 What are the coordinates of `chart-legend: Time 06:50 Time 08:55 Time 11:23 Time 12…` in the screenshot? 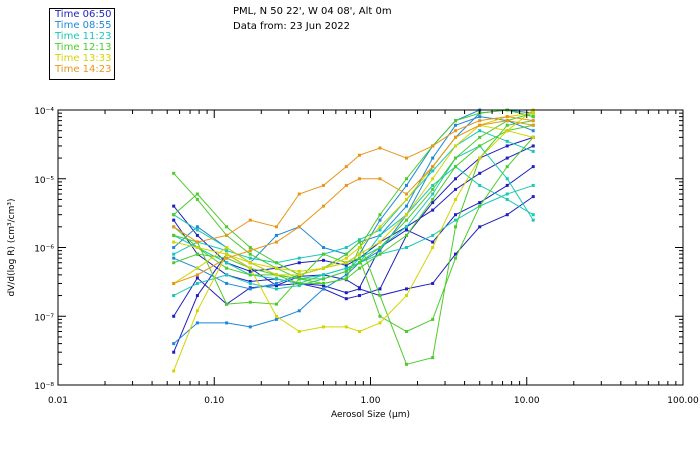 It's located at (82, 44).